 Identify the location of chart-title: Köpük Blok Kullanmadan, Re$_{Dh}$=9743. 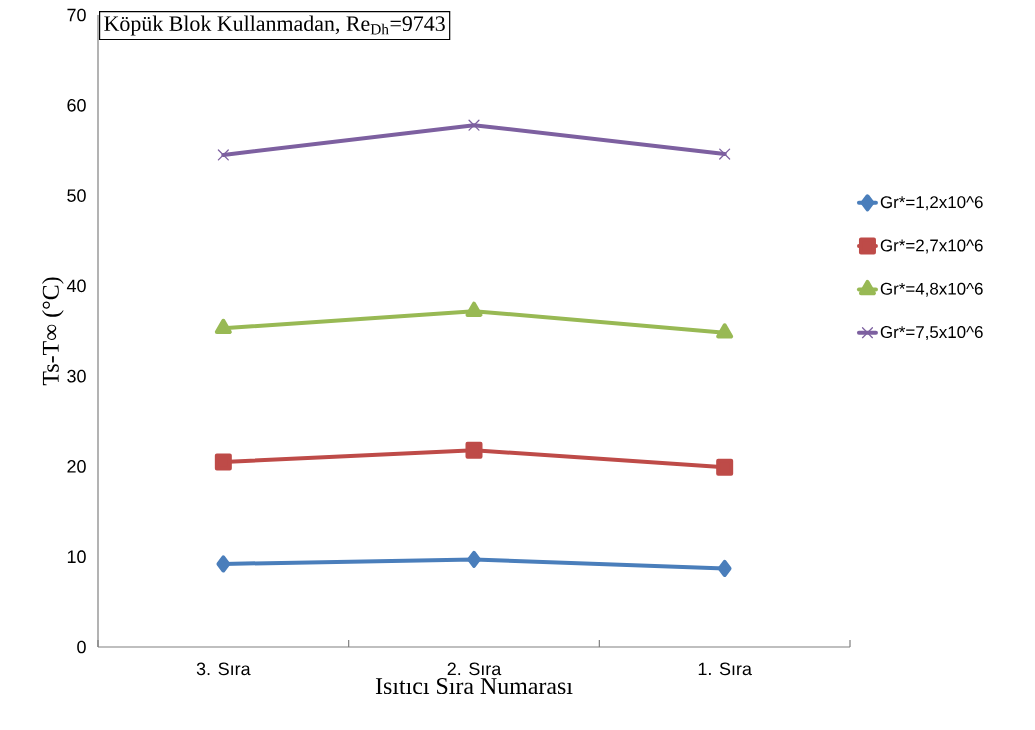
(274, 25).